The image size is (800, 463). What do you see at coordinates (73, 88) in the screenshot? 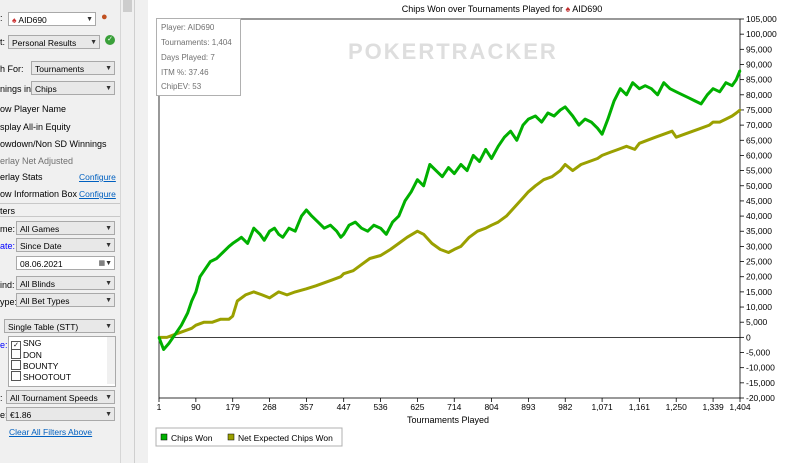
I see `winnings-select: Chips ▼` at bounding box center [73, 88].